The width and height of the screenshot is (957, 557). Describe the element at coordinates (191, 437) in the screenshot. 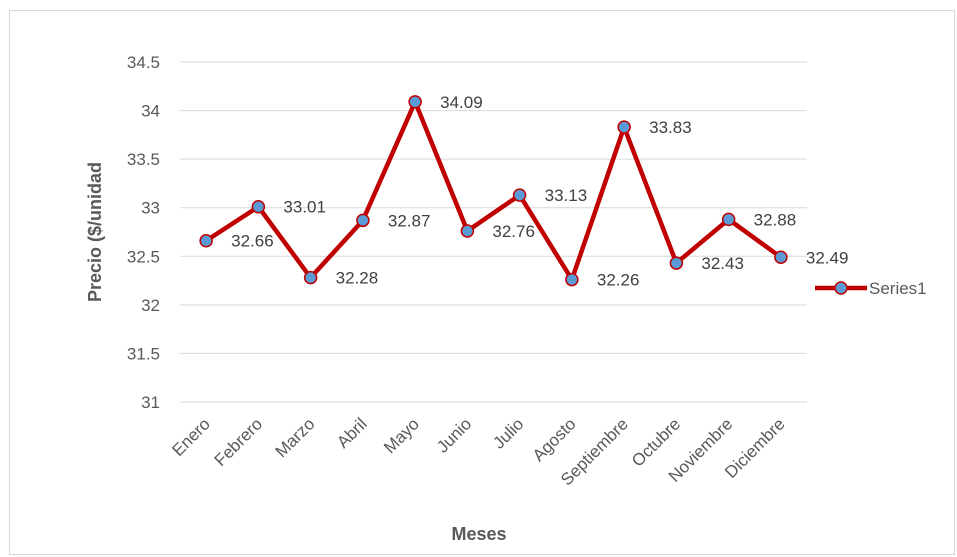

I see `x-tick-label: Enero` at that location.